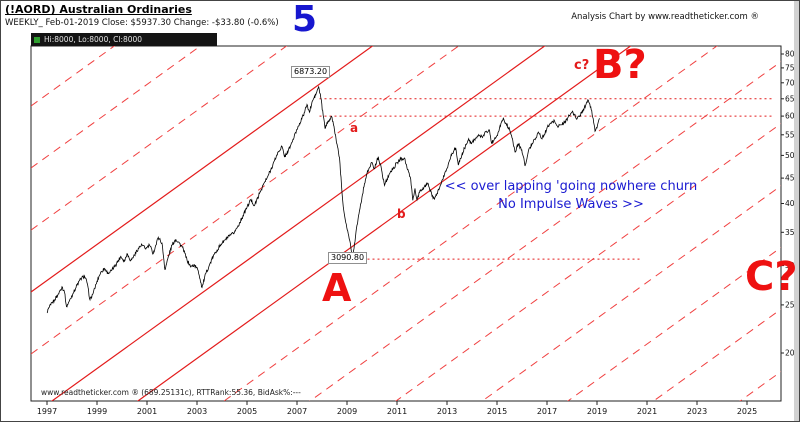 The image size is (800, 422). Describe the element at coordinates (792, 353) in the screenshot. I see `y-tick-label: 2000` at that location.